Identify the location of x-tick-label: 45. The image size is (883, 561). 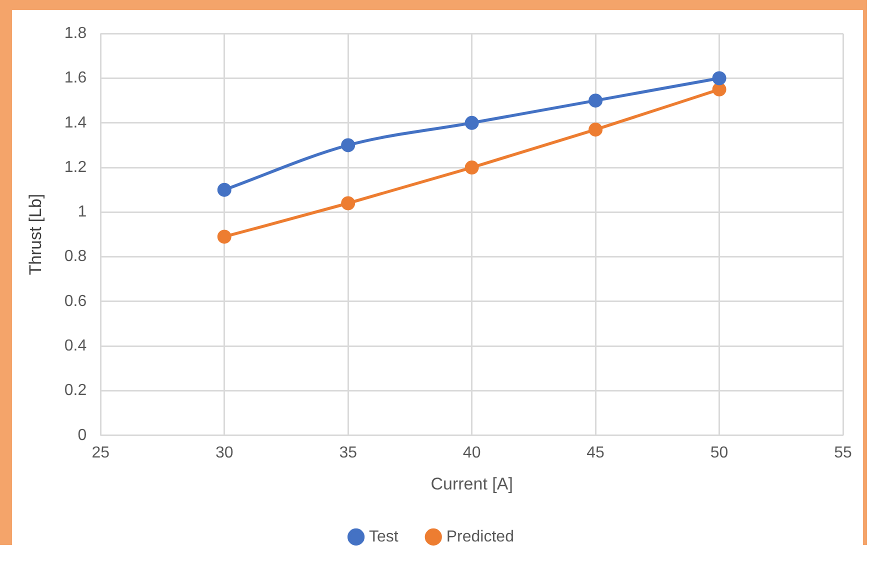
(595, 453).